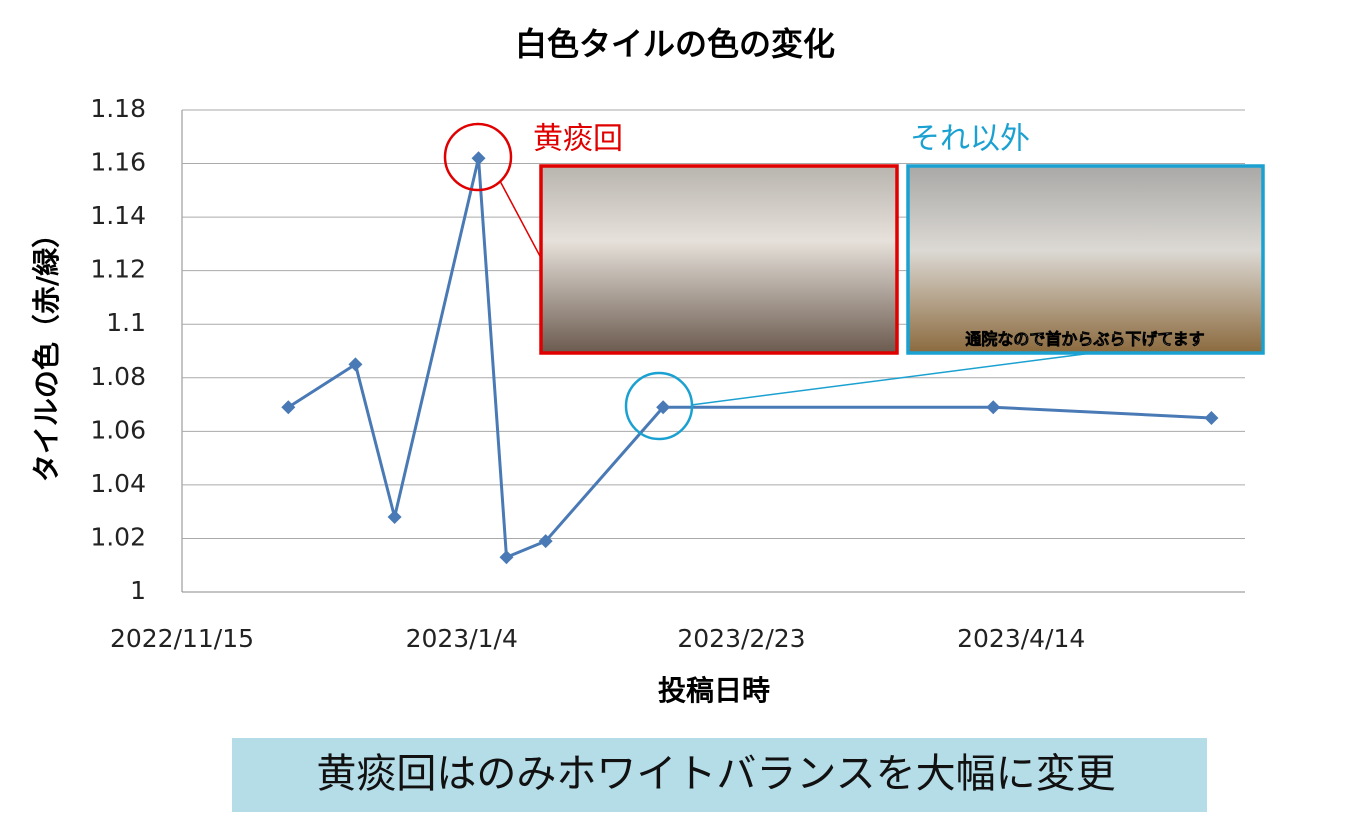  Describe the element at coordinates (118, 376) in the screenshot. I see `y-tick-label: 1.08` at that location.